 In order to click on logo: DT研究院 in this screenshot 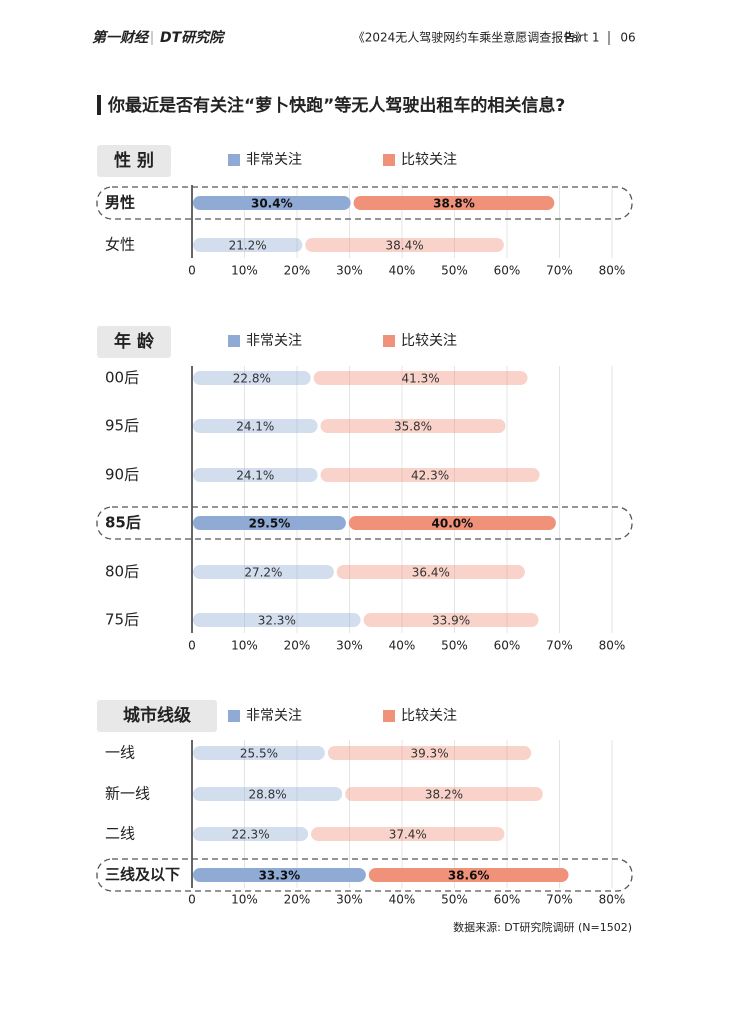, I will do `click(193, 37)`.